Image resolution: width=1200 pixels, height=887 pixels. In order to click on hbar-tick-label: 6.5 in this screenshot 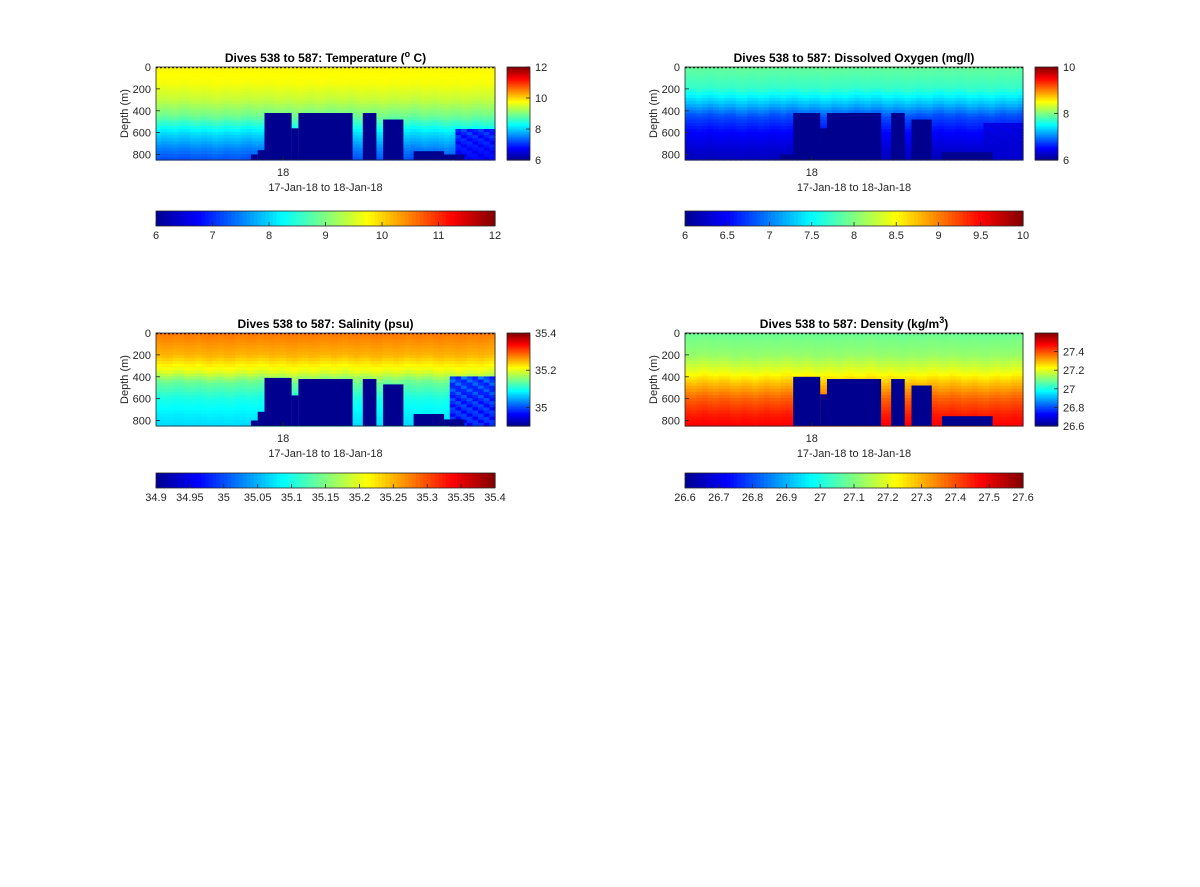, I will do `click(727, 236)`.